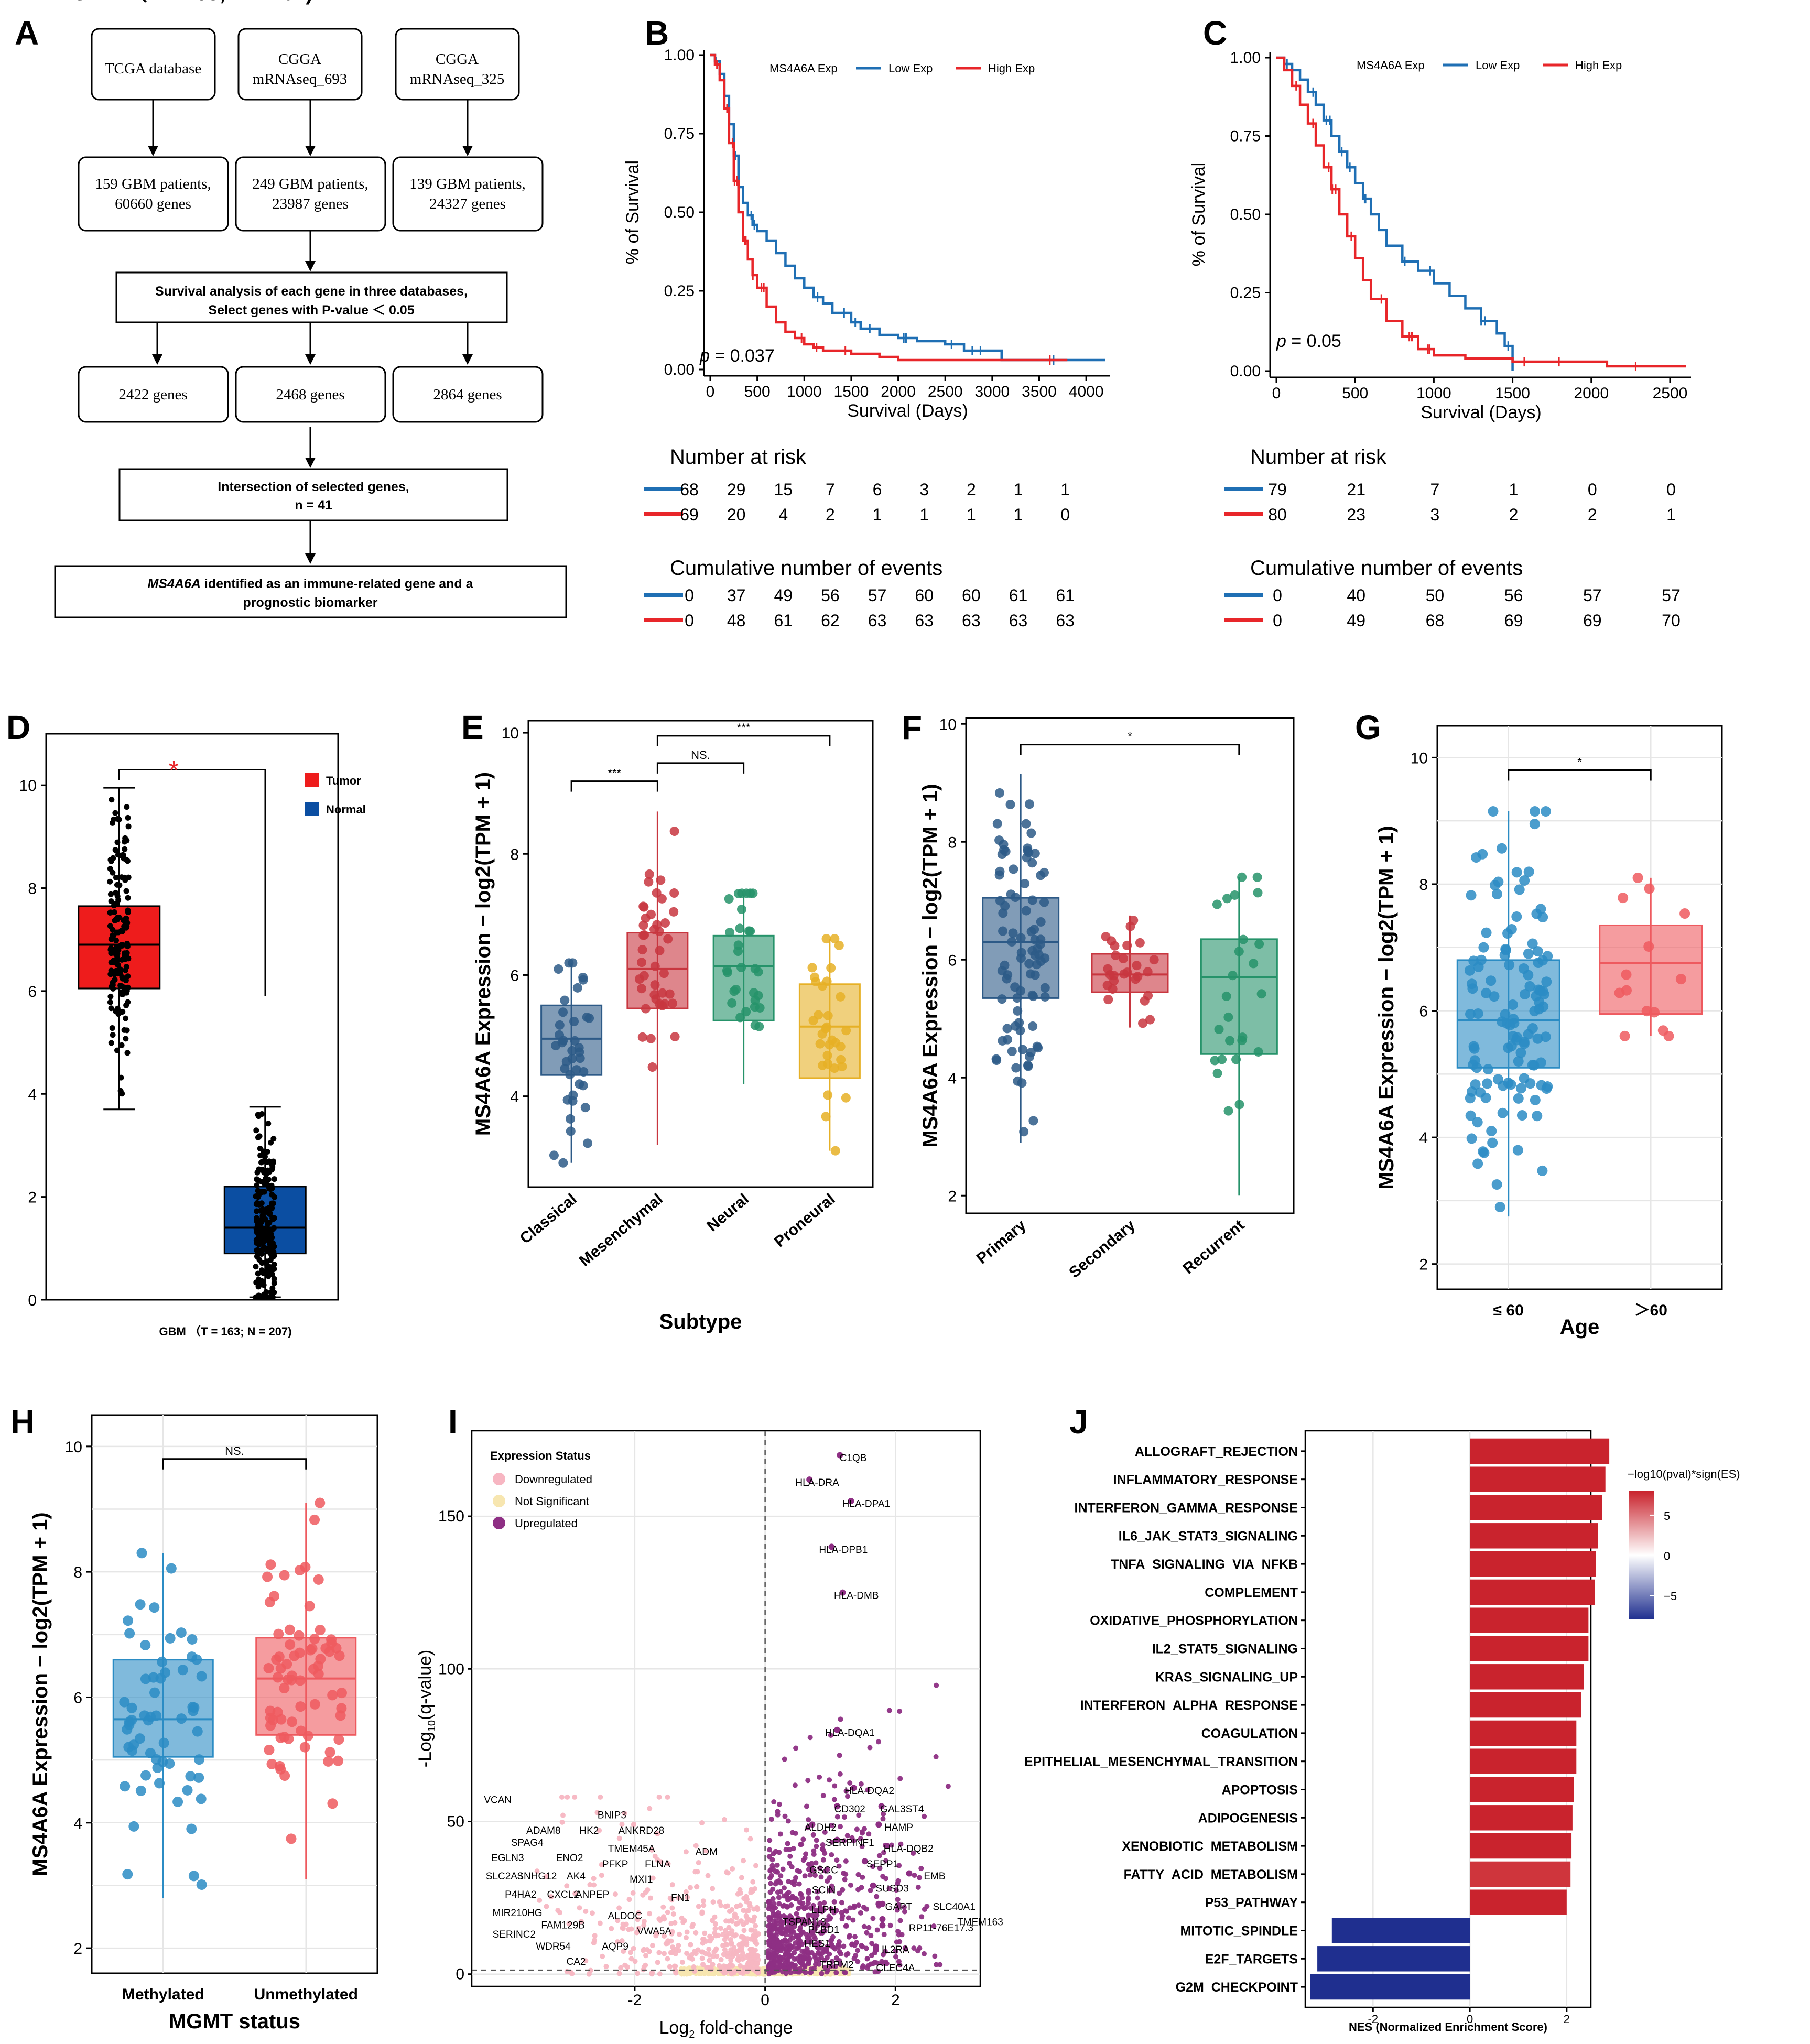 Image resolution: width=1810 pixels, height=2044 pixels. What do you see at coordinates (679, 134) in the screenshot?
I see `y-tick-label: 0.75` at bounding box center [679, 134].